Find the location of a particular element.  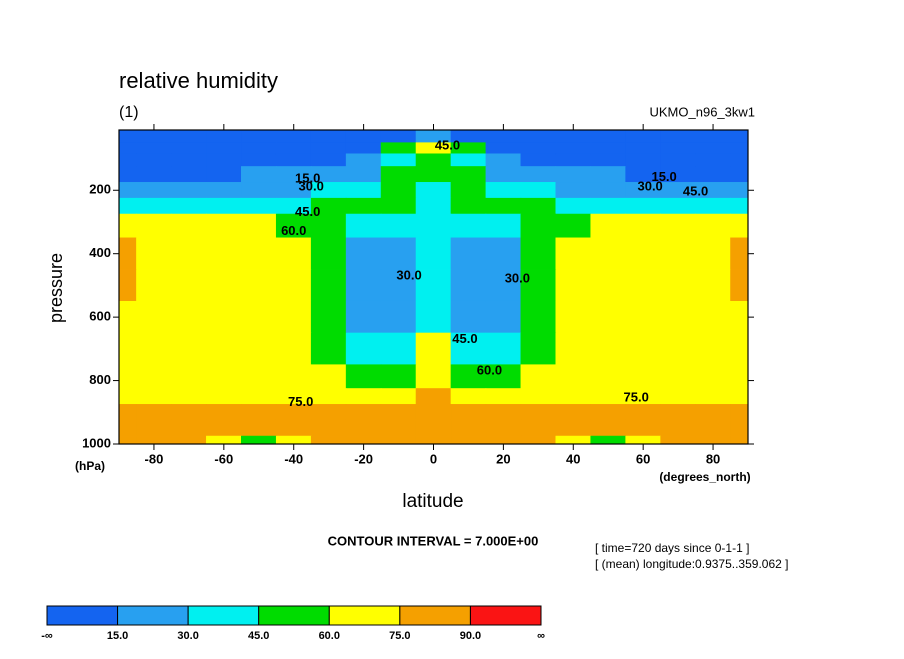

contour-label: 75.0 is located at coordinates (636, 396).